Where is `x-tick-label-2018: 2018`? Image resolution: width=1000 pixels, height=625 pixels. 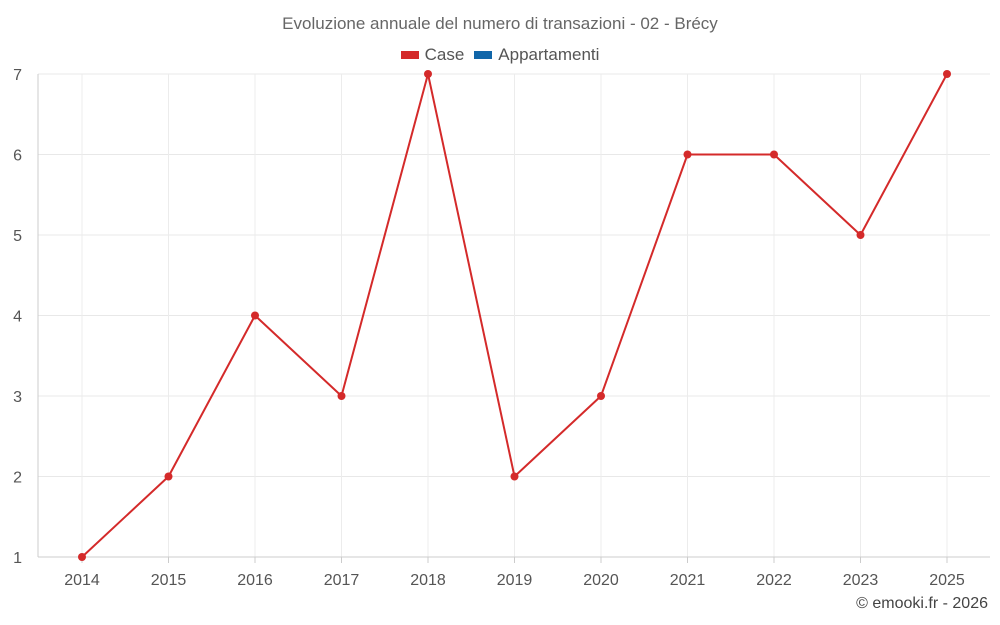
x-tick-label-2018: 2018 is located at coordinates (428, 580).